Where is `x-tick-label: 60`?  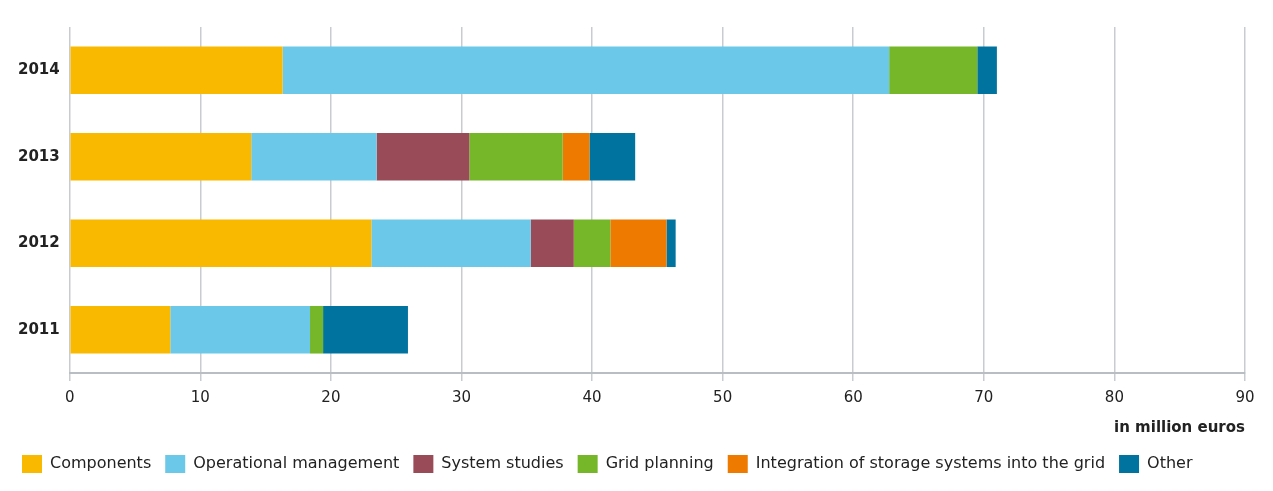 x-tick-label: 60 is located at coordinates (853, 396).